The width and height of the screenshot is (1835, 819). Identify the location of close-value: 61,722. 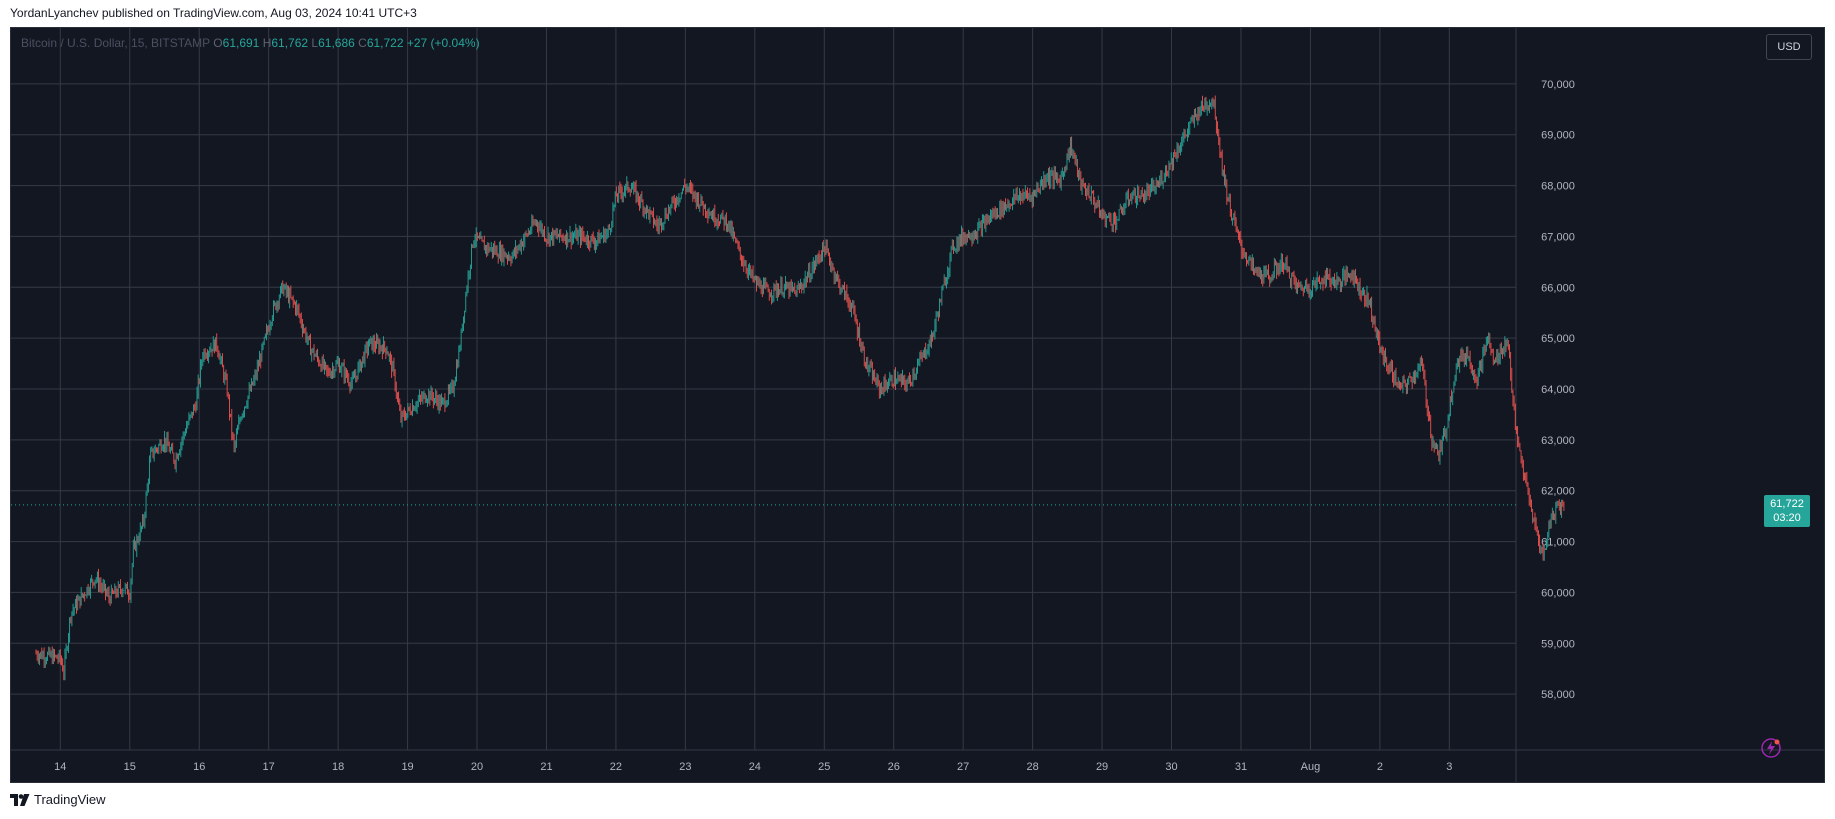
(385, 43).